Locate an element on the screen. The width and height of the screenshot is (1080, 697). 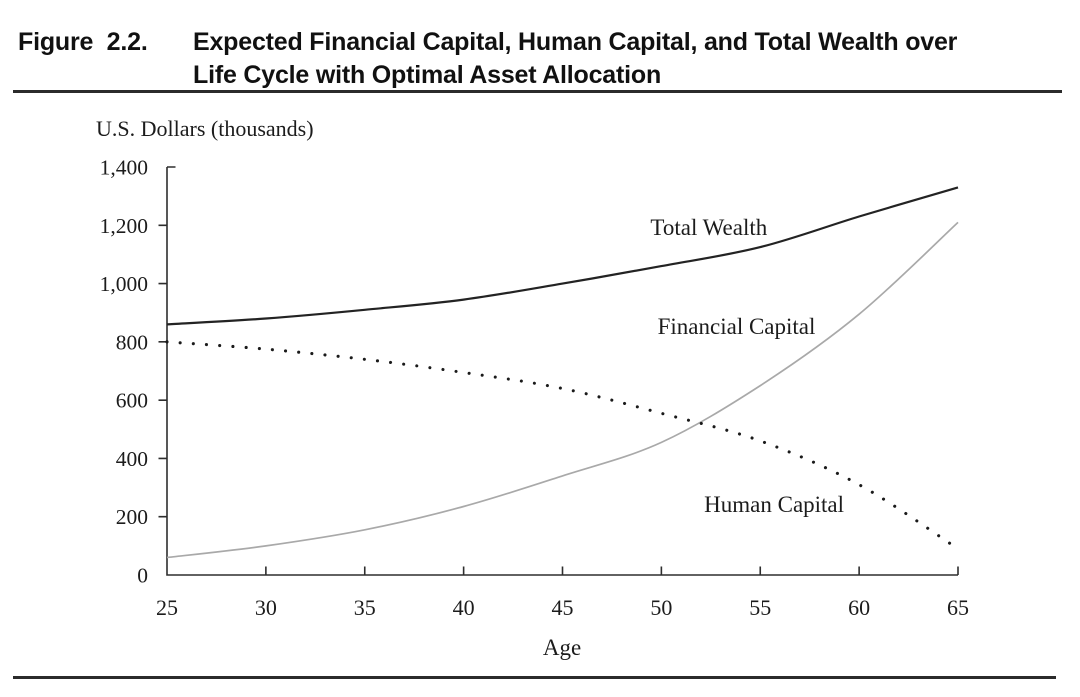
series-label-total-wealth: Total Wealth is located at coordinates (708, 227).